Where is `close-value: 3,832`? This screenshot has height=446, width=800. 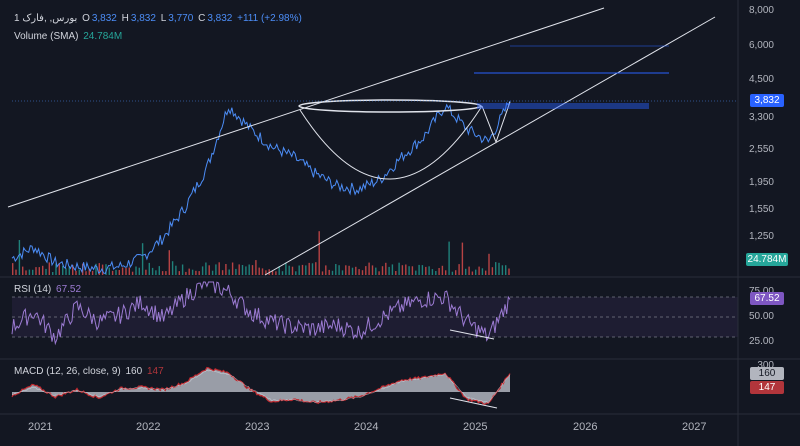
close-value: 3,832 is located at coordinates (220, 18).